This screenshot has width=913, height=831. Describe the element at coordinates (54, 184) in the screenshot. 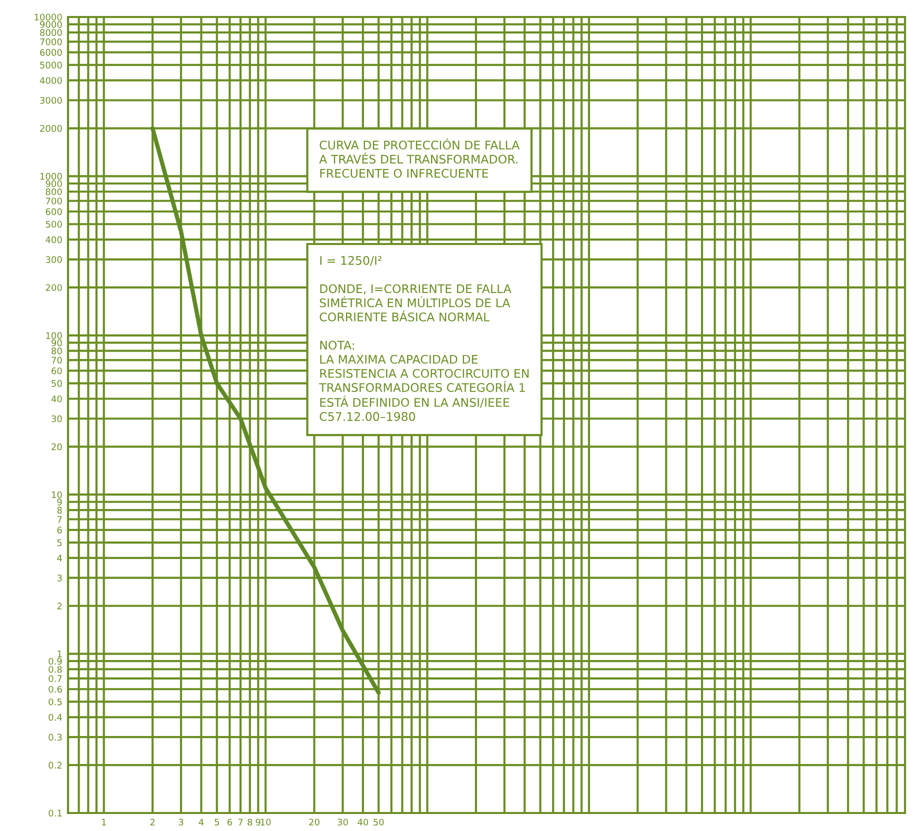

I see `y-tick-label: 900` at that location.